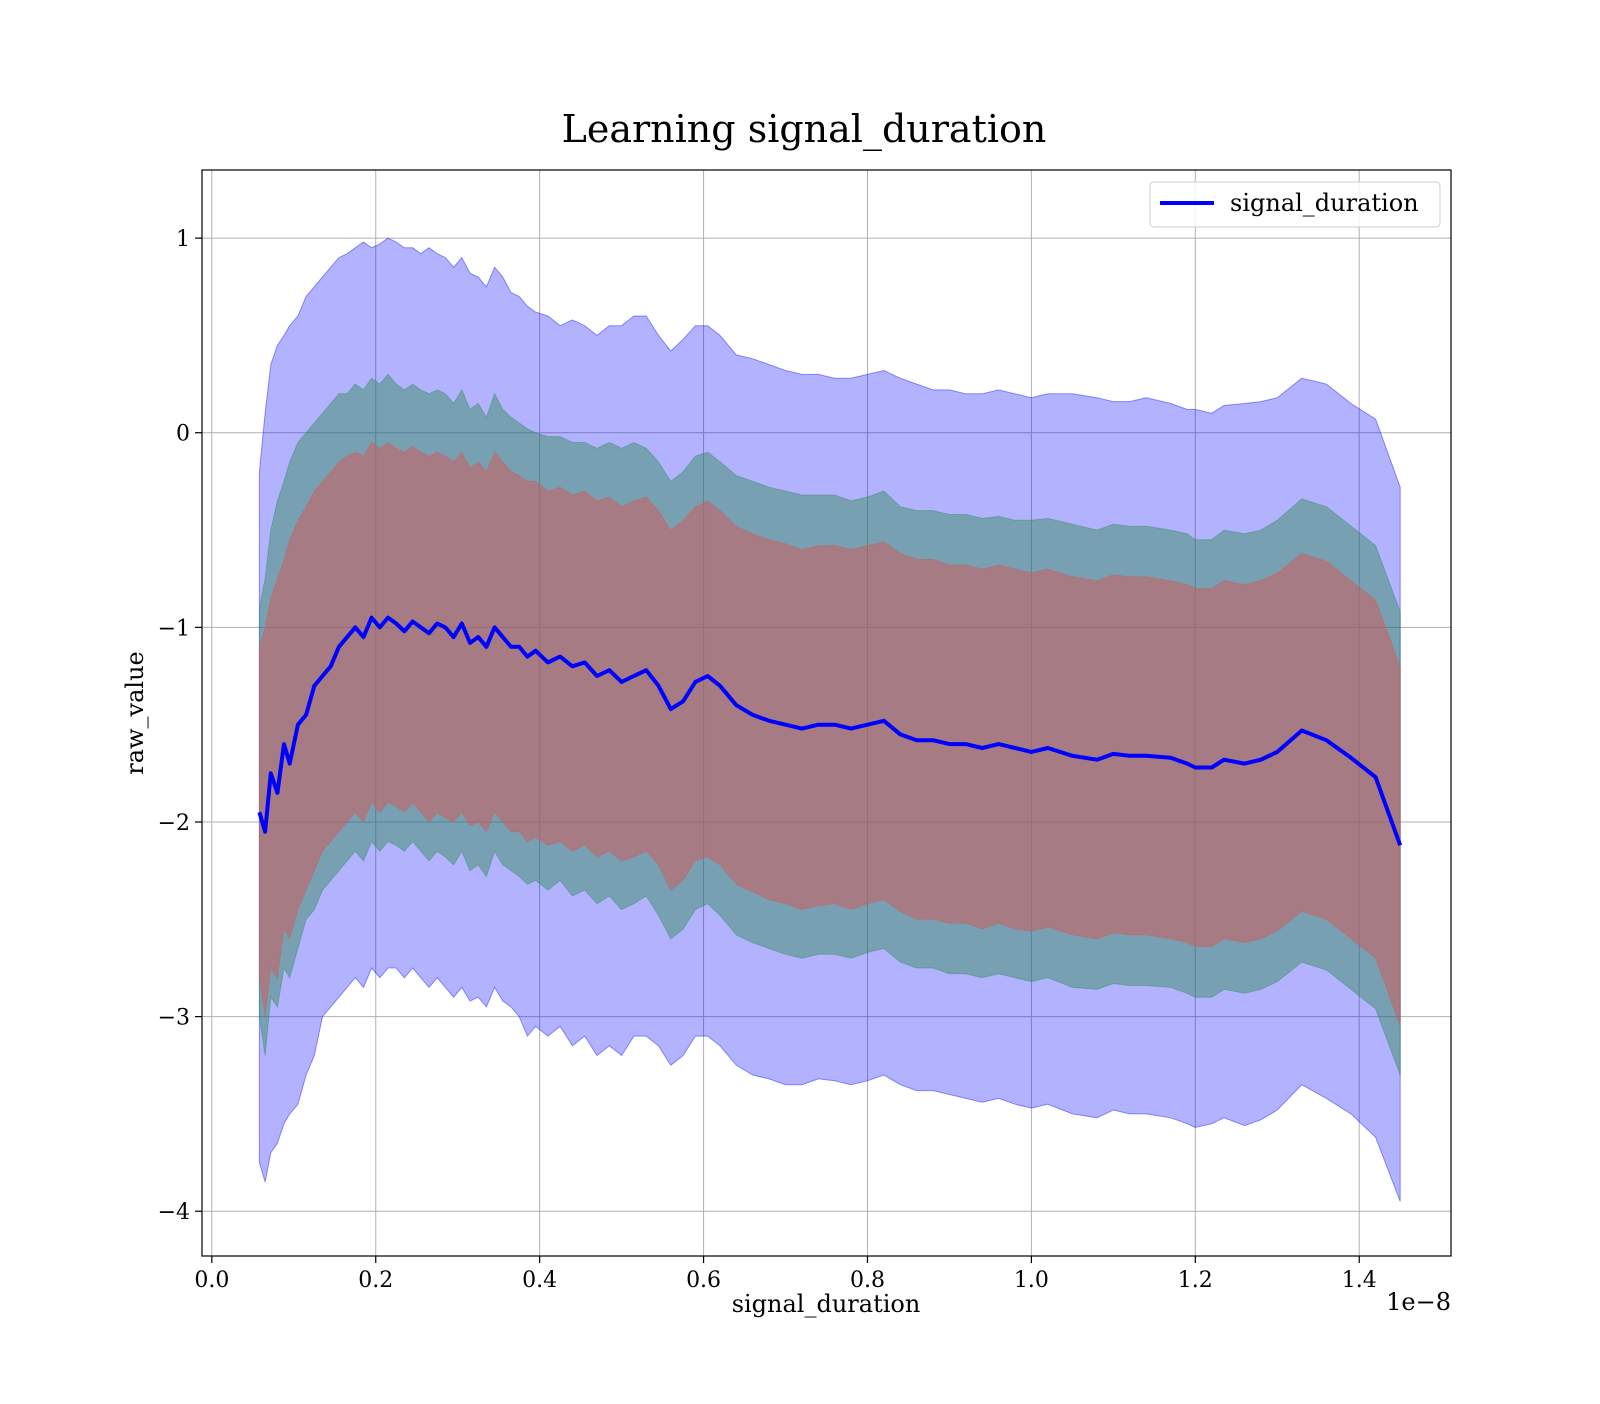 This screenshot has height=1404, width=1600. What do you see at coordinates (703, 1280) in the screenshot?
I see `x-tick-label: 0.6` at bounding box center [703, 1280].